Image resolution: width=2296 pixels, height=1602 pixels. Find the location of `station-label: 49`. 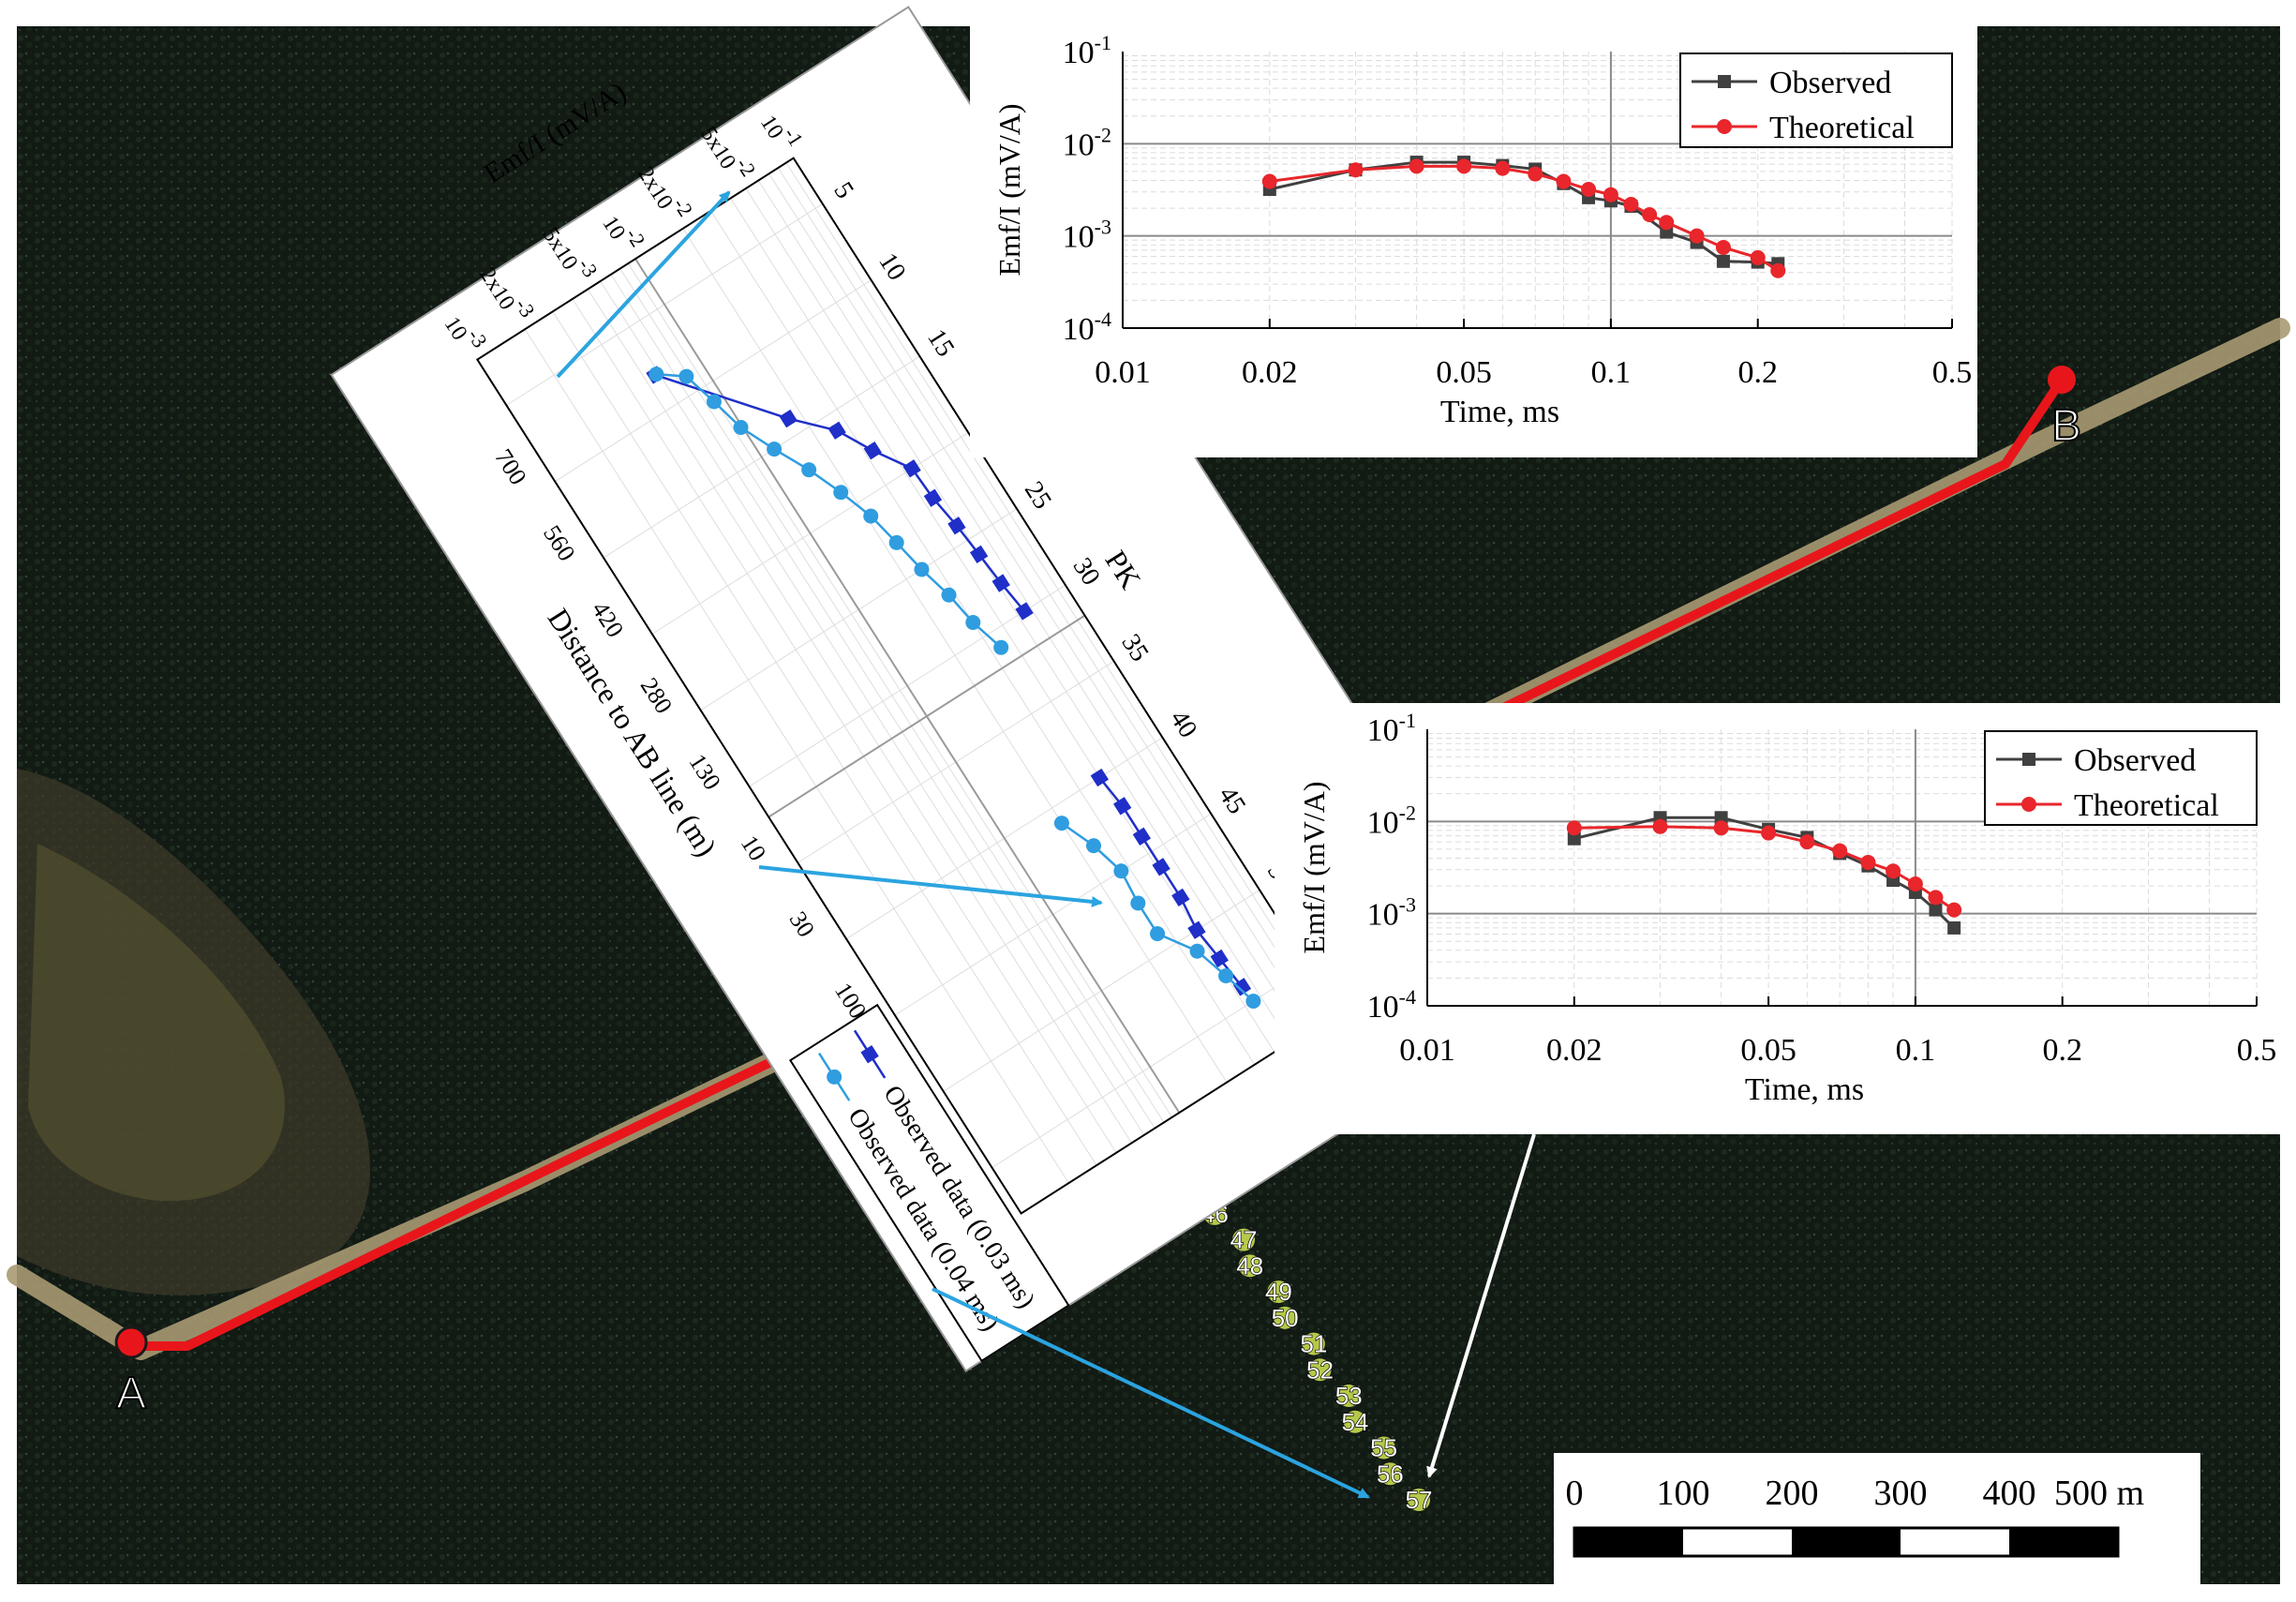

station-label: 49 is located at coordinates (1279, 1292).